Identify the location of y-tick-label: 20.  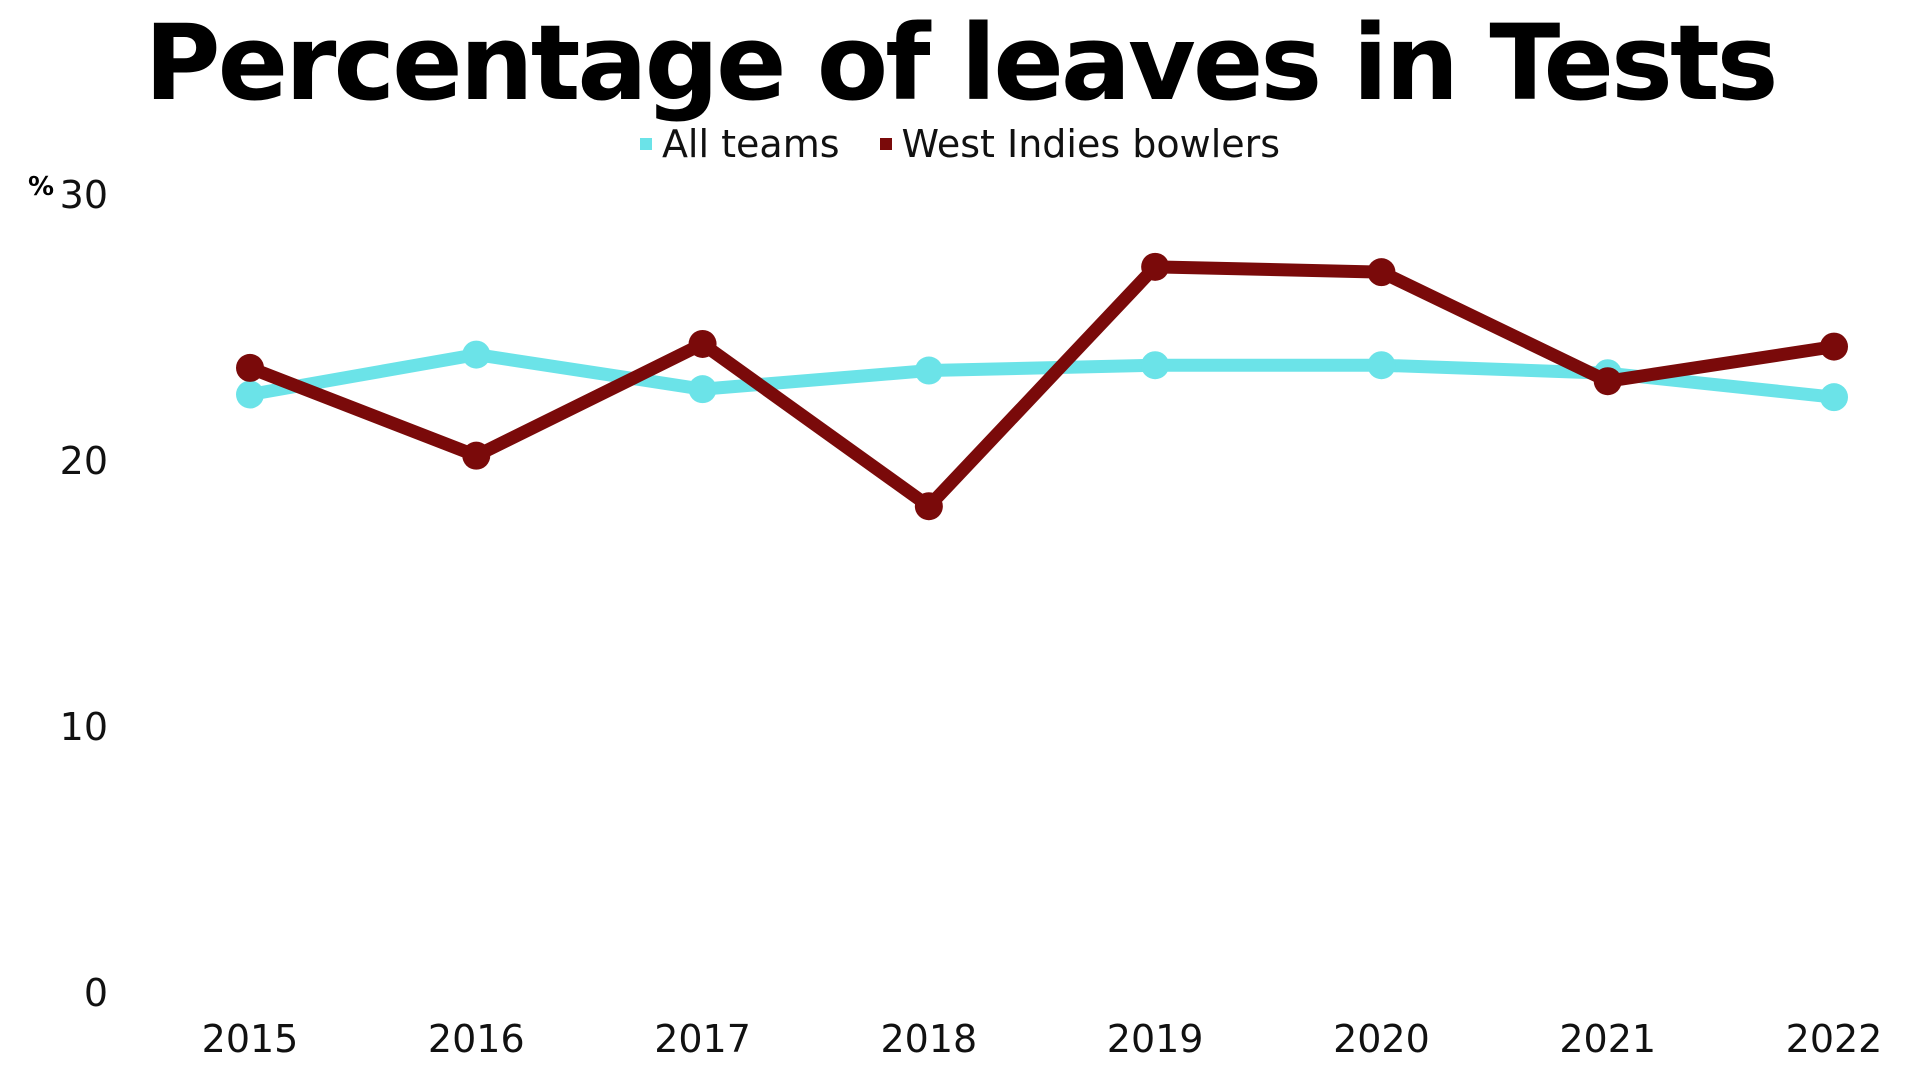
(84, 461).